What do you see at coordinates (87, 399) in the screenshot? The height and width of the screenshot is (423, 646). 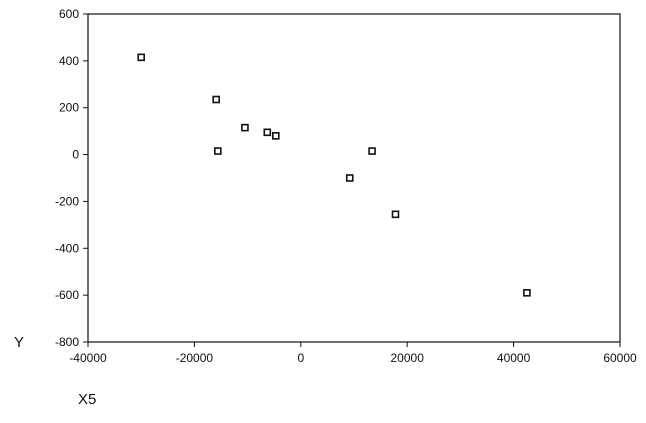 I see `x-axis-label: X5` at bounding box center [87, 399].